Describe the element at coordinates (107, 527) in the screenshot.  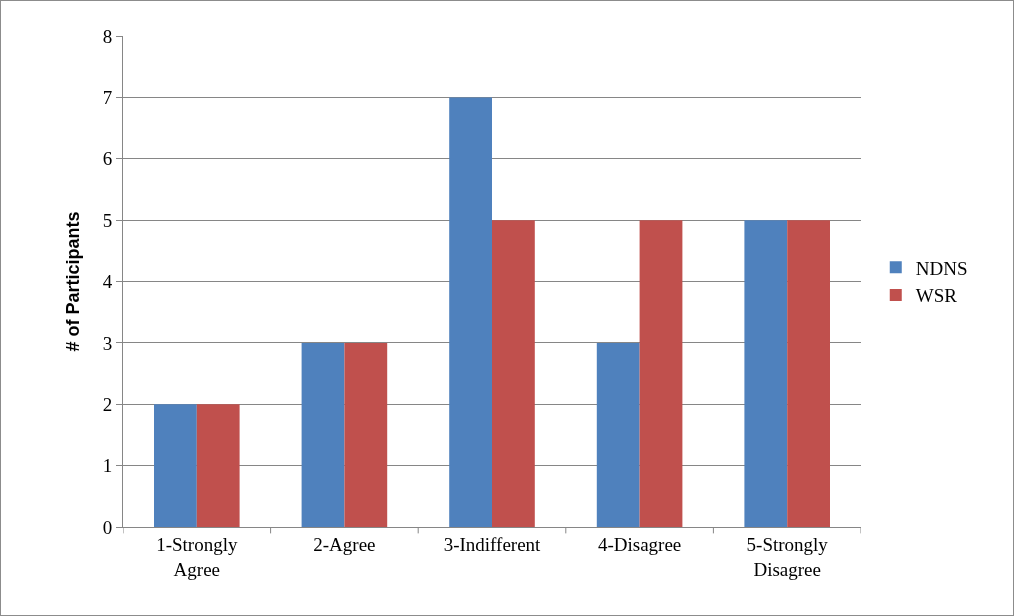
I see `y-tick-label: 0` at that location.